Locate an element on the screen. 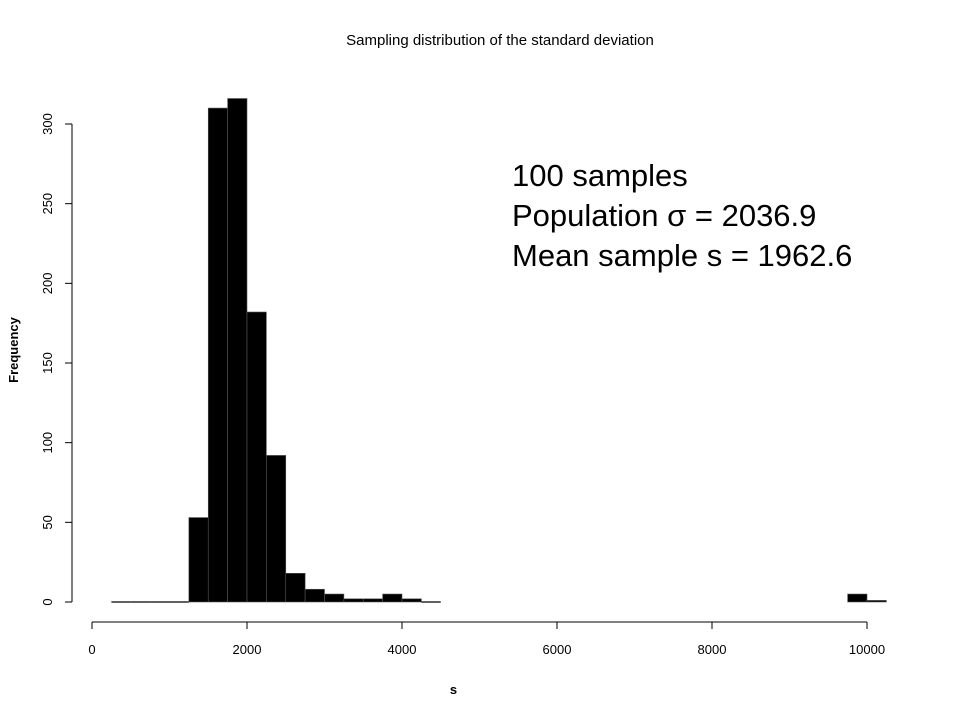 This screenshot has height=720, width=960. y-tick-label: 50 is located at coordinates (47, 522).